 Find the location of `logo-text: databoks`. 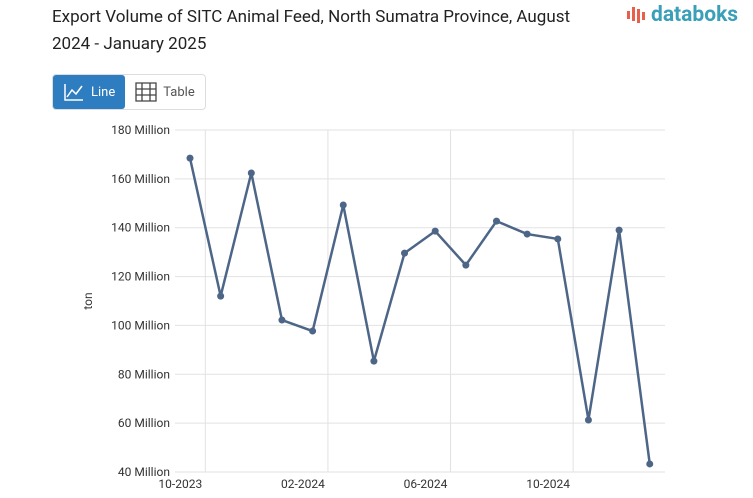

logo-text: databoks is located at coordinates (695, 15).